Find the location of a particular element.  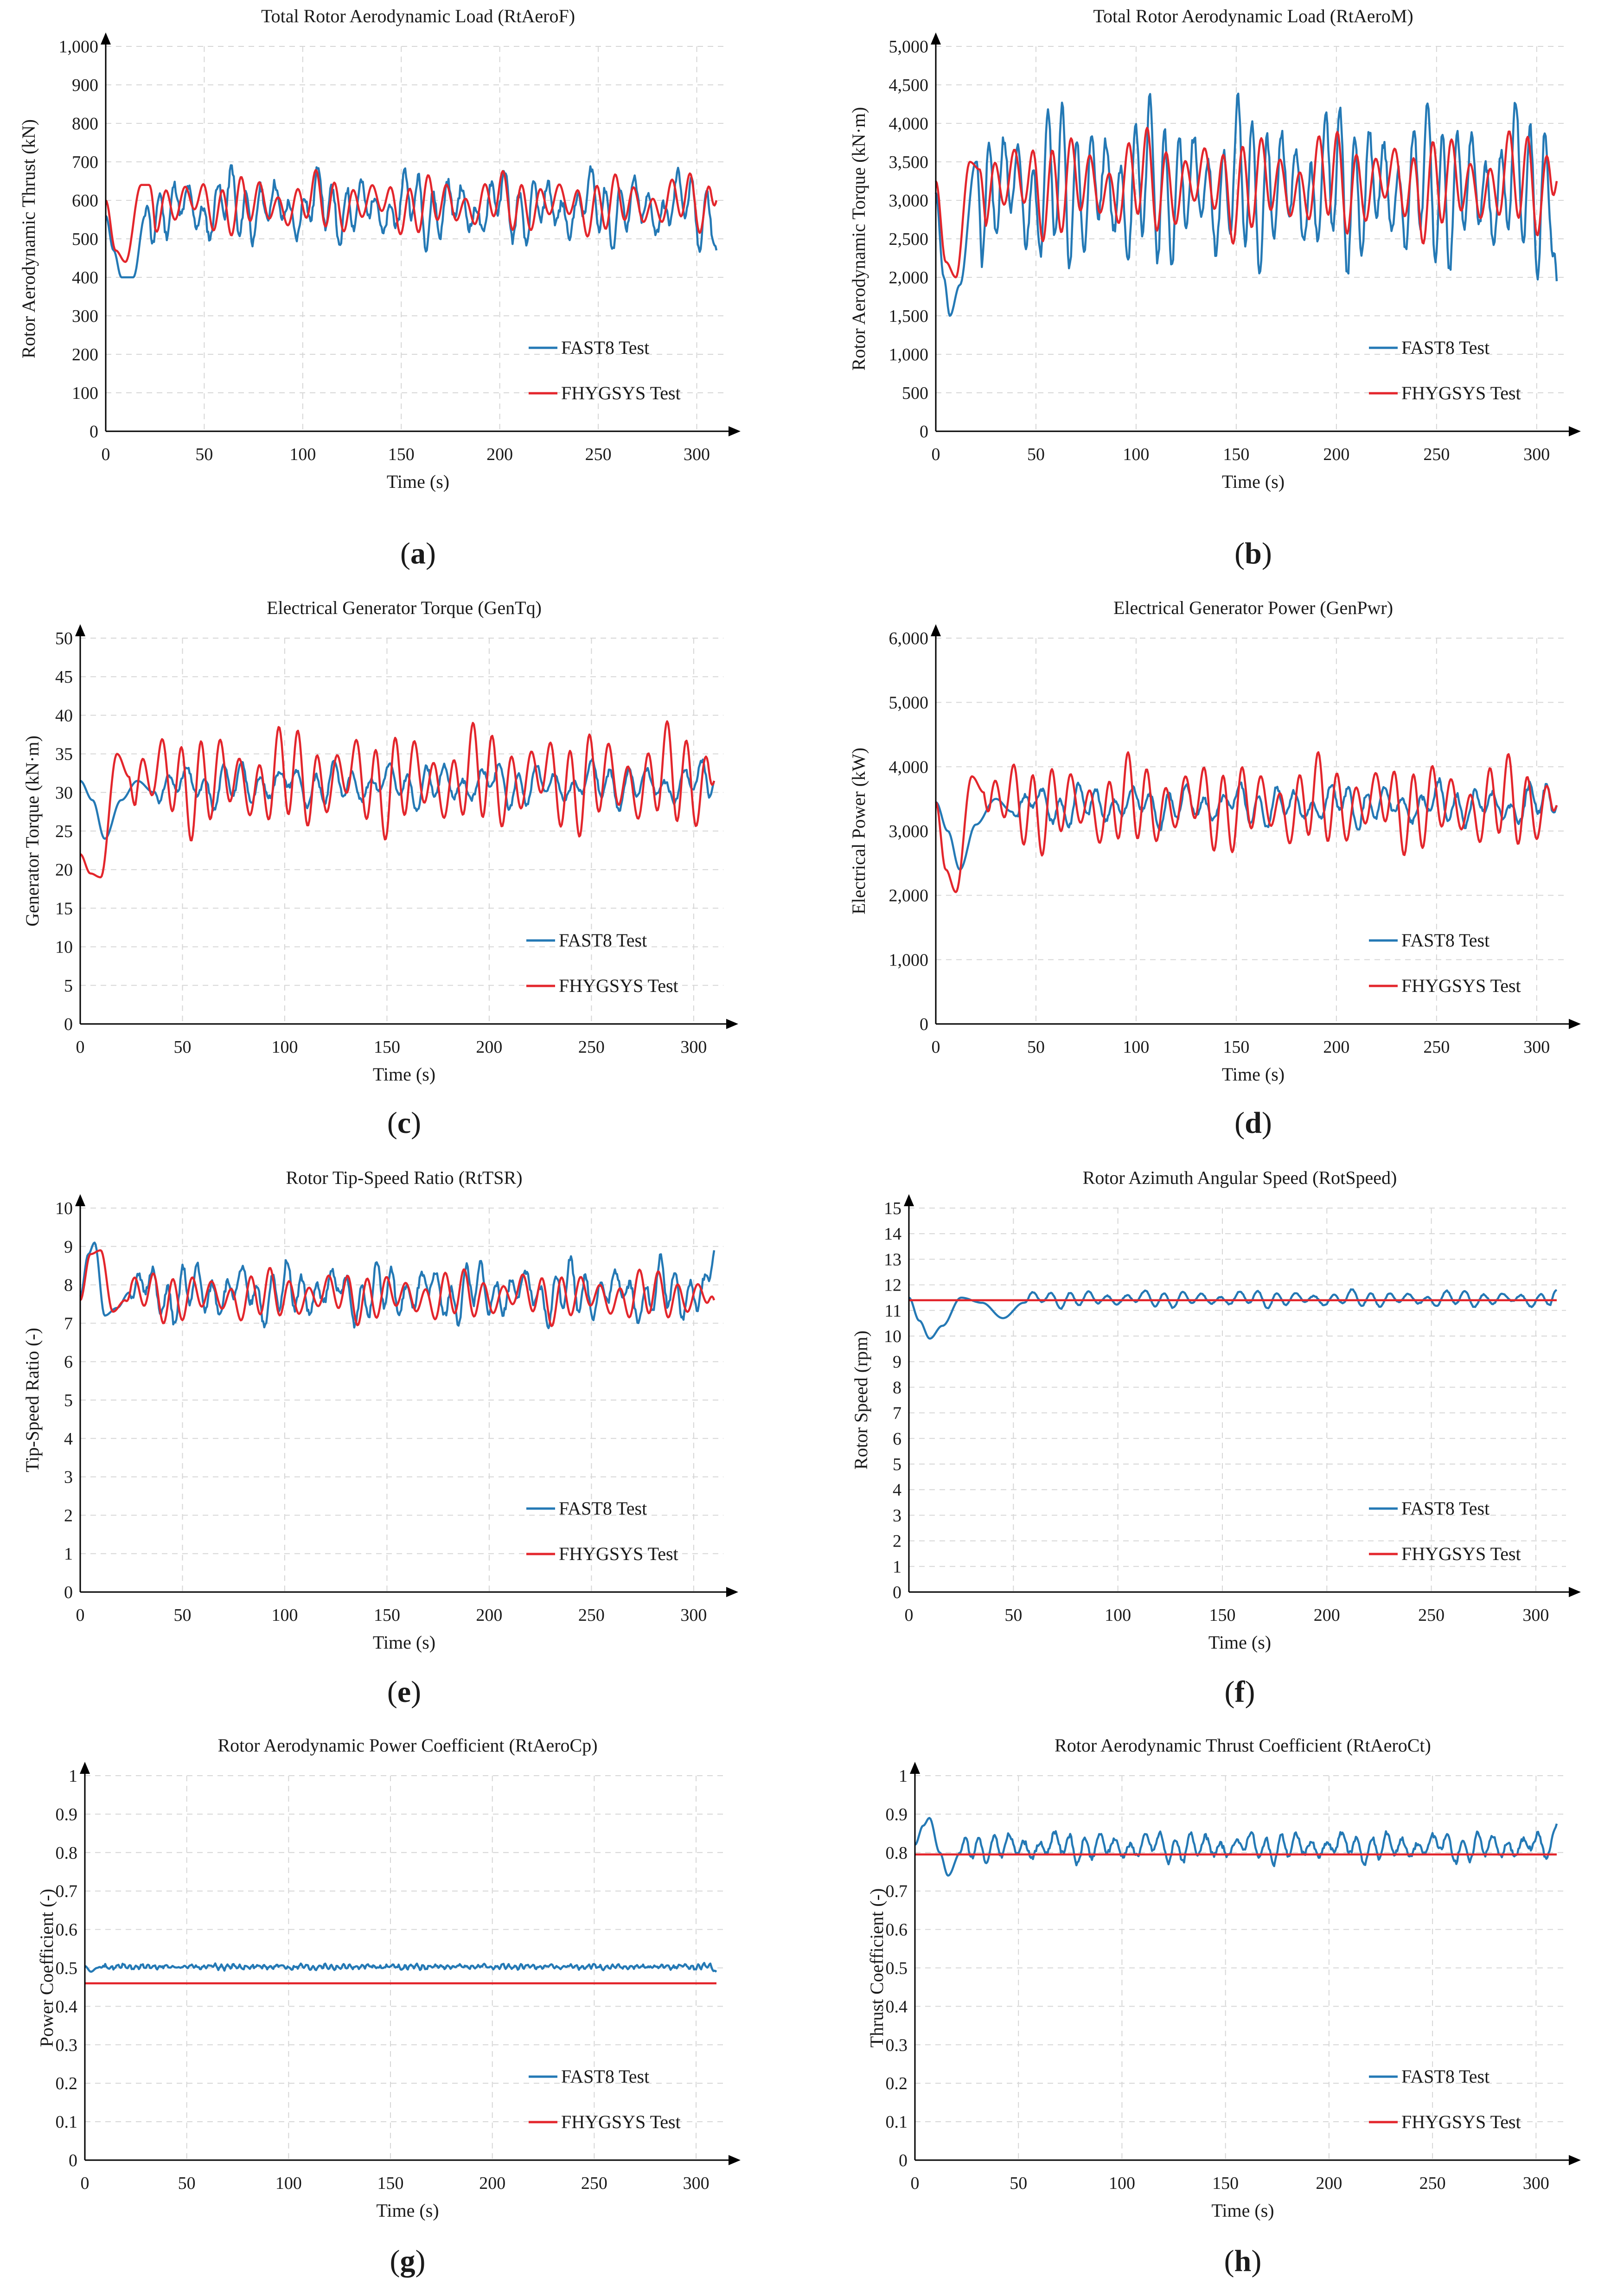

y-tick-label: 2 is located at coordinates (897, 1541).